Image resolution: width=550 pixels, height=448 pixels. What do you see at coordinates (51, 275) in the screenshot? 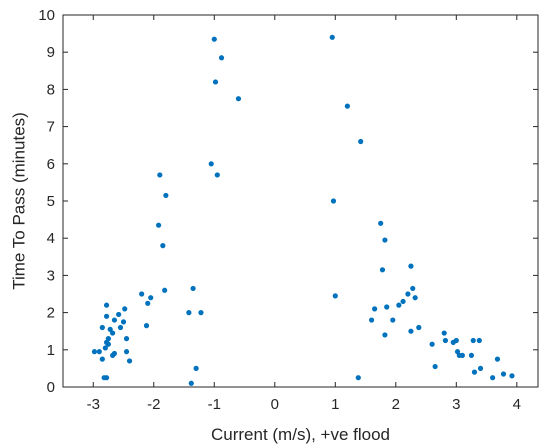
I see `y-tick-label: 3` at bounding box center [51, 275].